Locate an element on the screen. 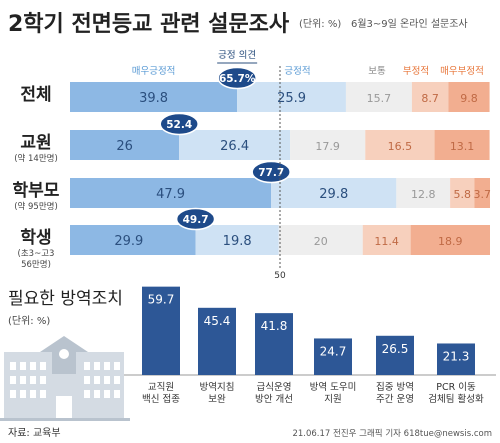 This screenshot has width=500, height=443. measure-category: 지원 is located at coordinates (332, 399).